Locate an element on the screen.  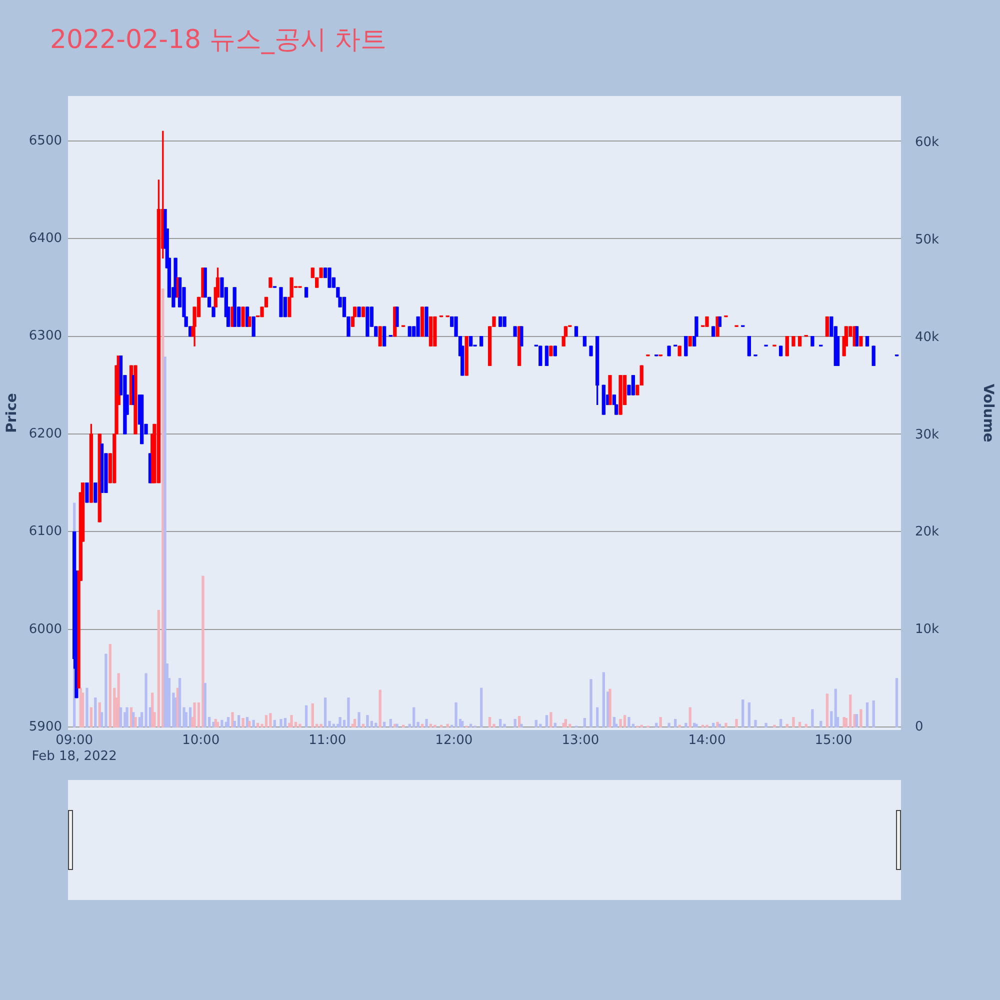
x-tick-label: 14:00 is located at coordinates (707, 740).